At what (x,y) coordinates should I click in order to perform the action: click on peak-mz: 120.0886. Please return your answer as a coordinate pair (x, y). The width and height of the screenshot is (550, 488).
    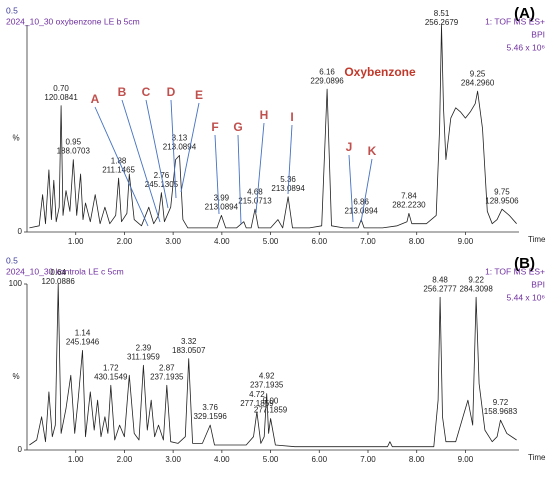
    Looking at the image, I should click on (58, 281).